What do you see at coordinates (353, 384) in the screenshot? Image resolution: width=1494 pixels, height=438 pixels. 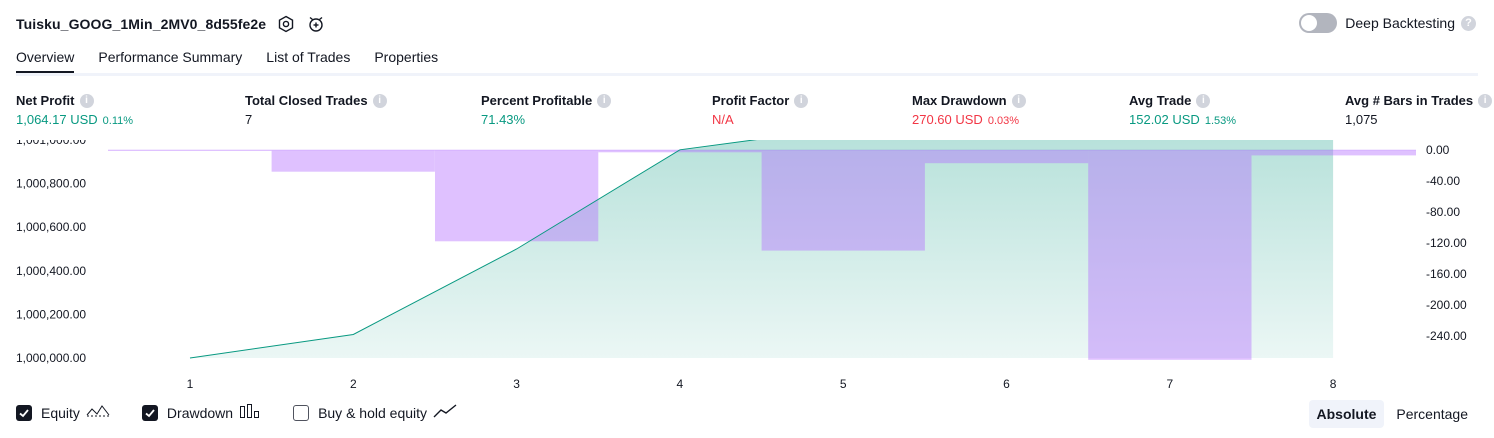 I see `x-axis-label: 2` at bounding box center [353, 384].